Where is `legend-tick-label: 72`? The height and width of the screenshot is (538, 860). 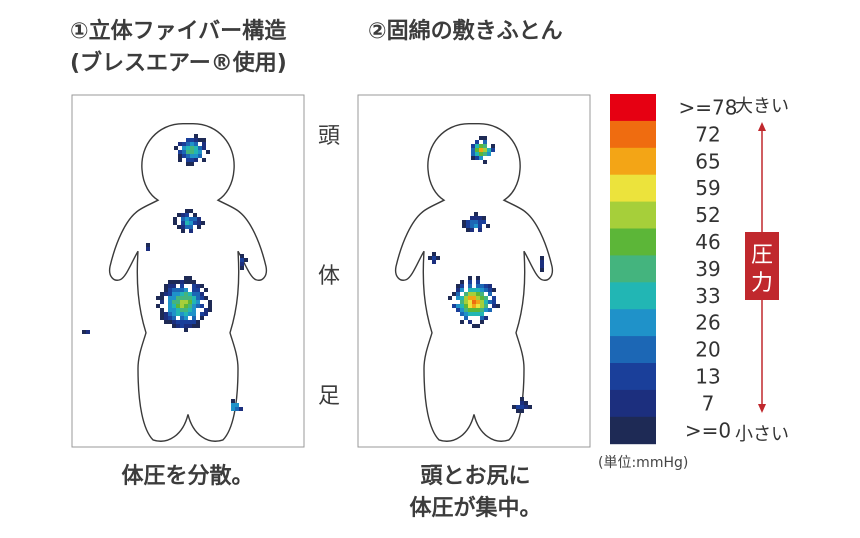
legend-tick-label: 72 is located at coordinates (707, 134).